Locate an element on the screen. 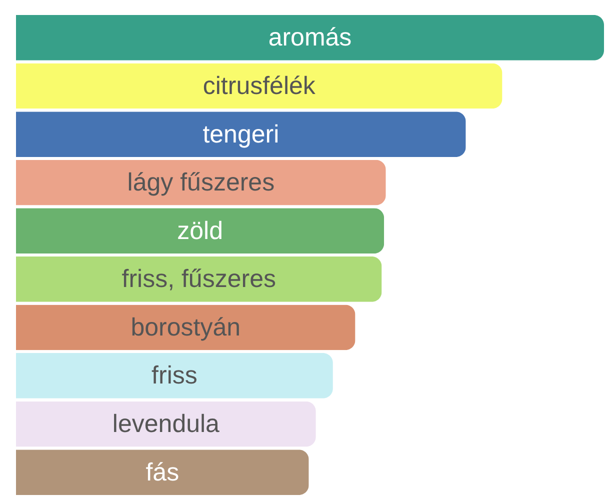  y-tick-label: friss is located at coordinates (175, 376).